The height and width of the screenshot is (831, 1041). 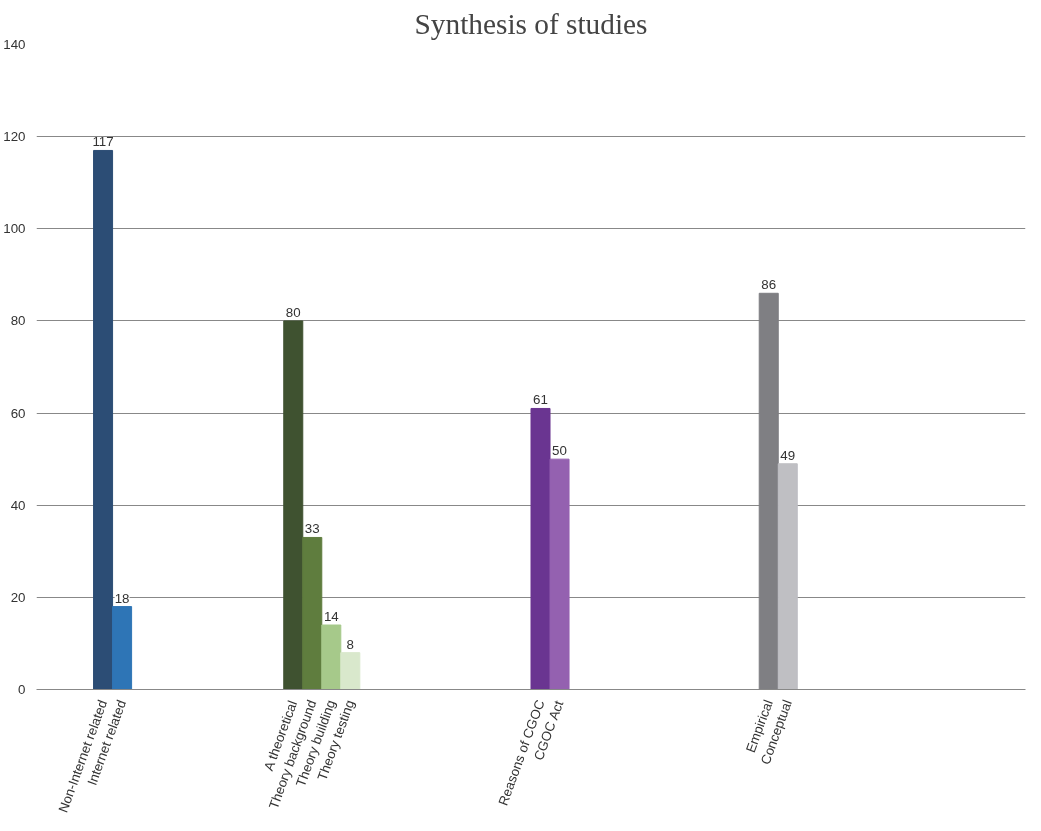 I want to click on y-tick-label: 40, so click(x=18, y=505).